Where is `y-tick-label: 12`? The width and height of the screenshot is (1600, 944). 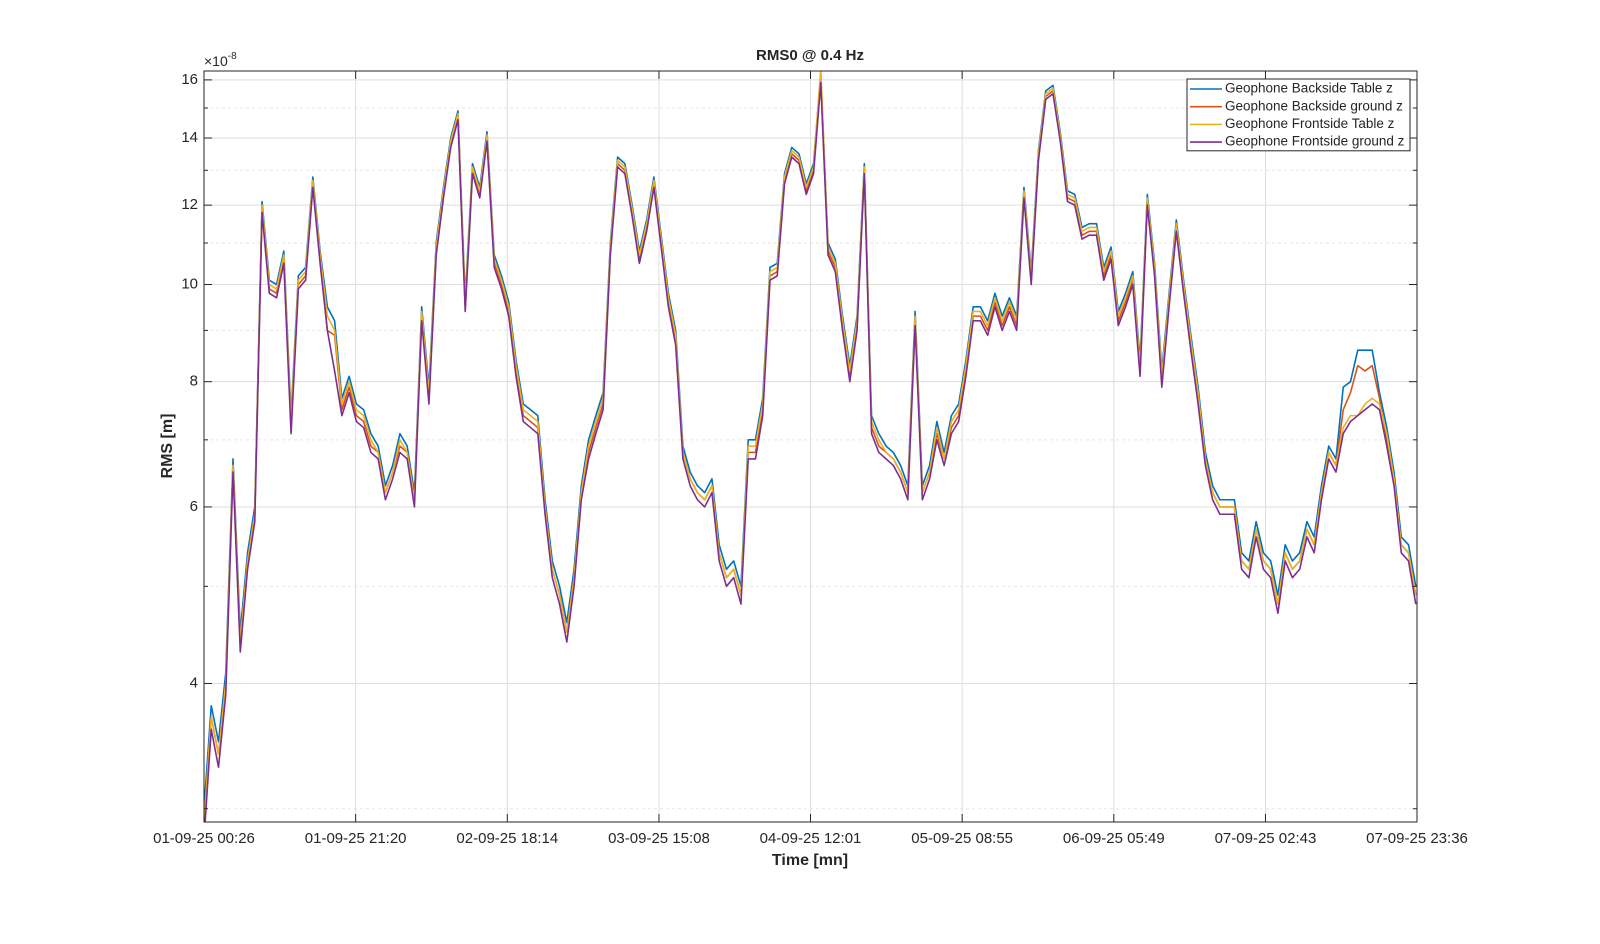
y-tick-label: 12 is located at coordinates (189, 204).